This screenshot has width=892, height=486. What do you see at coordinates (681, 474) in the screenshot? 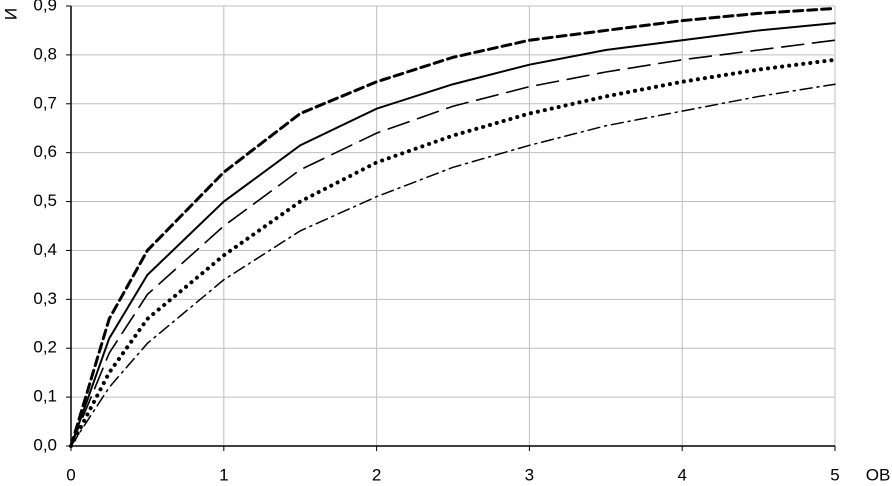
I see `x-tick-label: 4` at bounding box center [681, 474].